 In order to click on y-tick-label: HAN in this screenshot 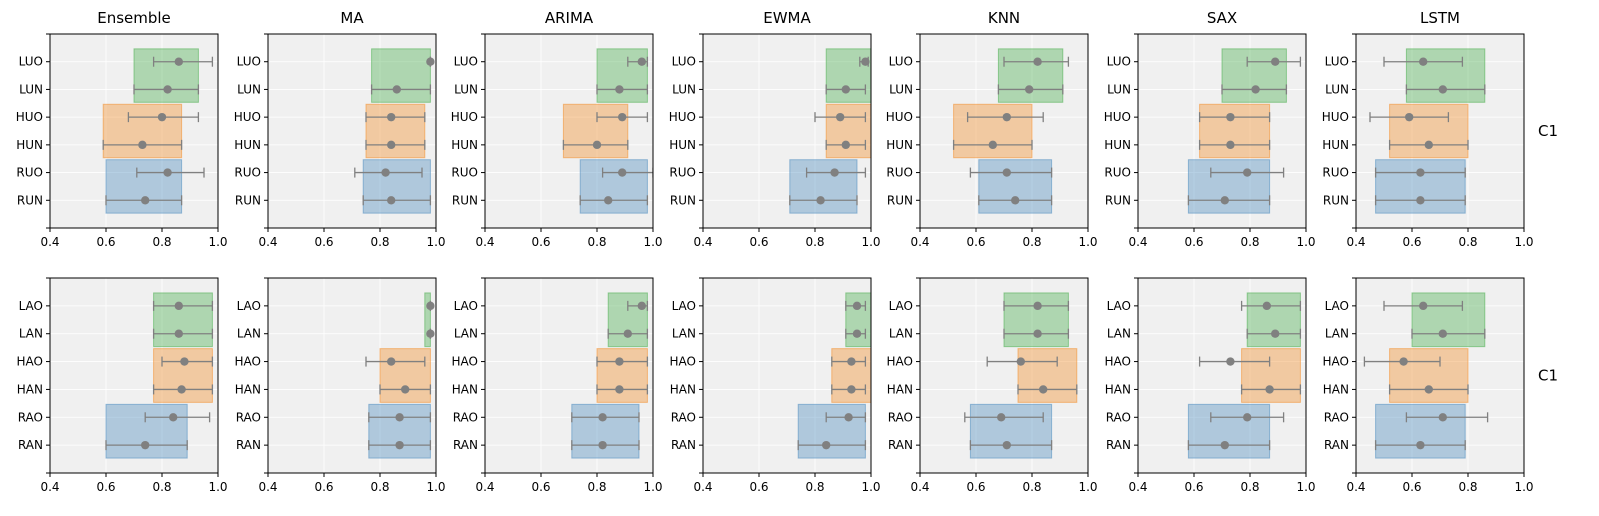, I will do `click(248, 389)`.